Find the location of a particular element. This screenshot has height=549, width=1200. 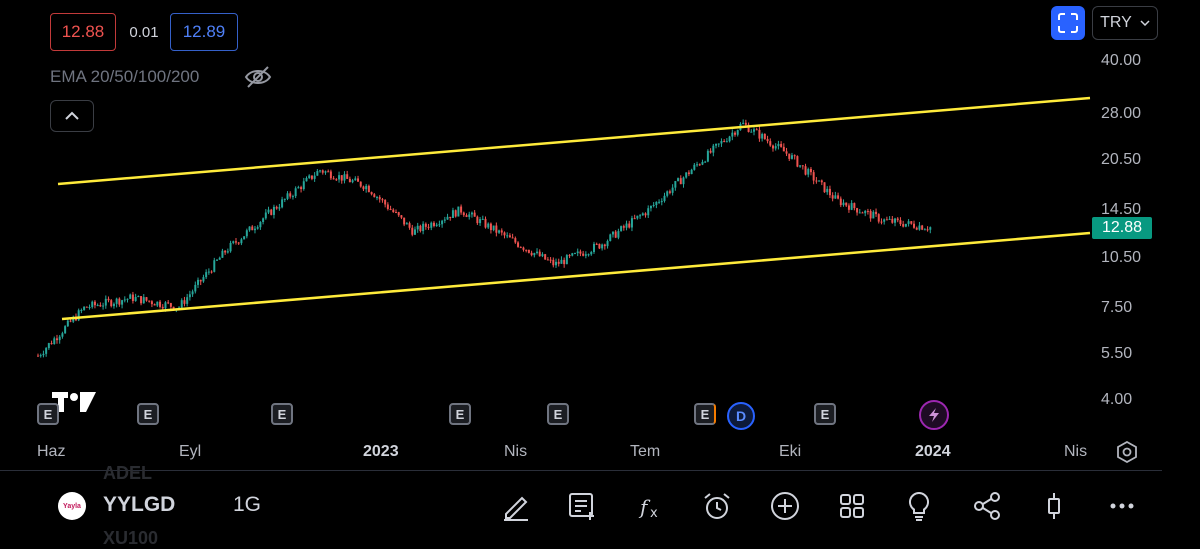

time-tick: Eki is located at coordinates (790, 451).